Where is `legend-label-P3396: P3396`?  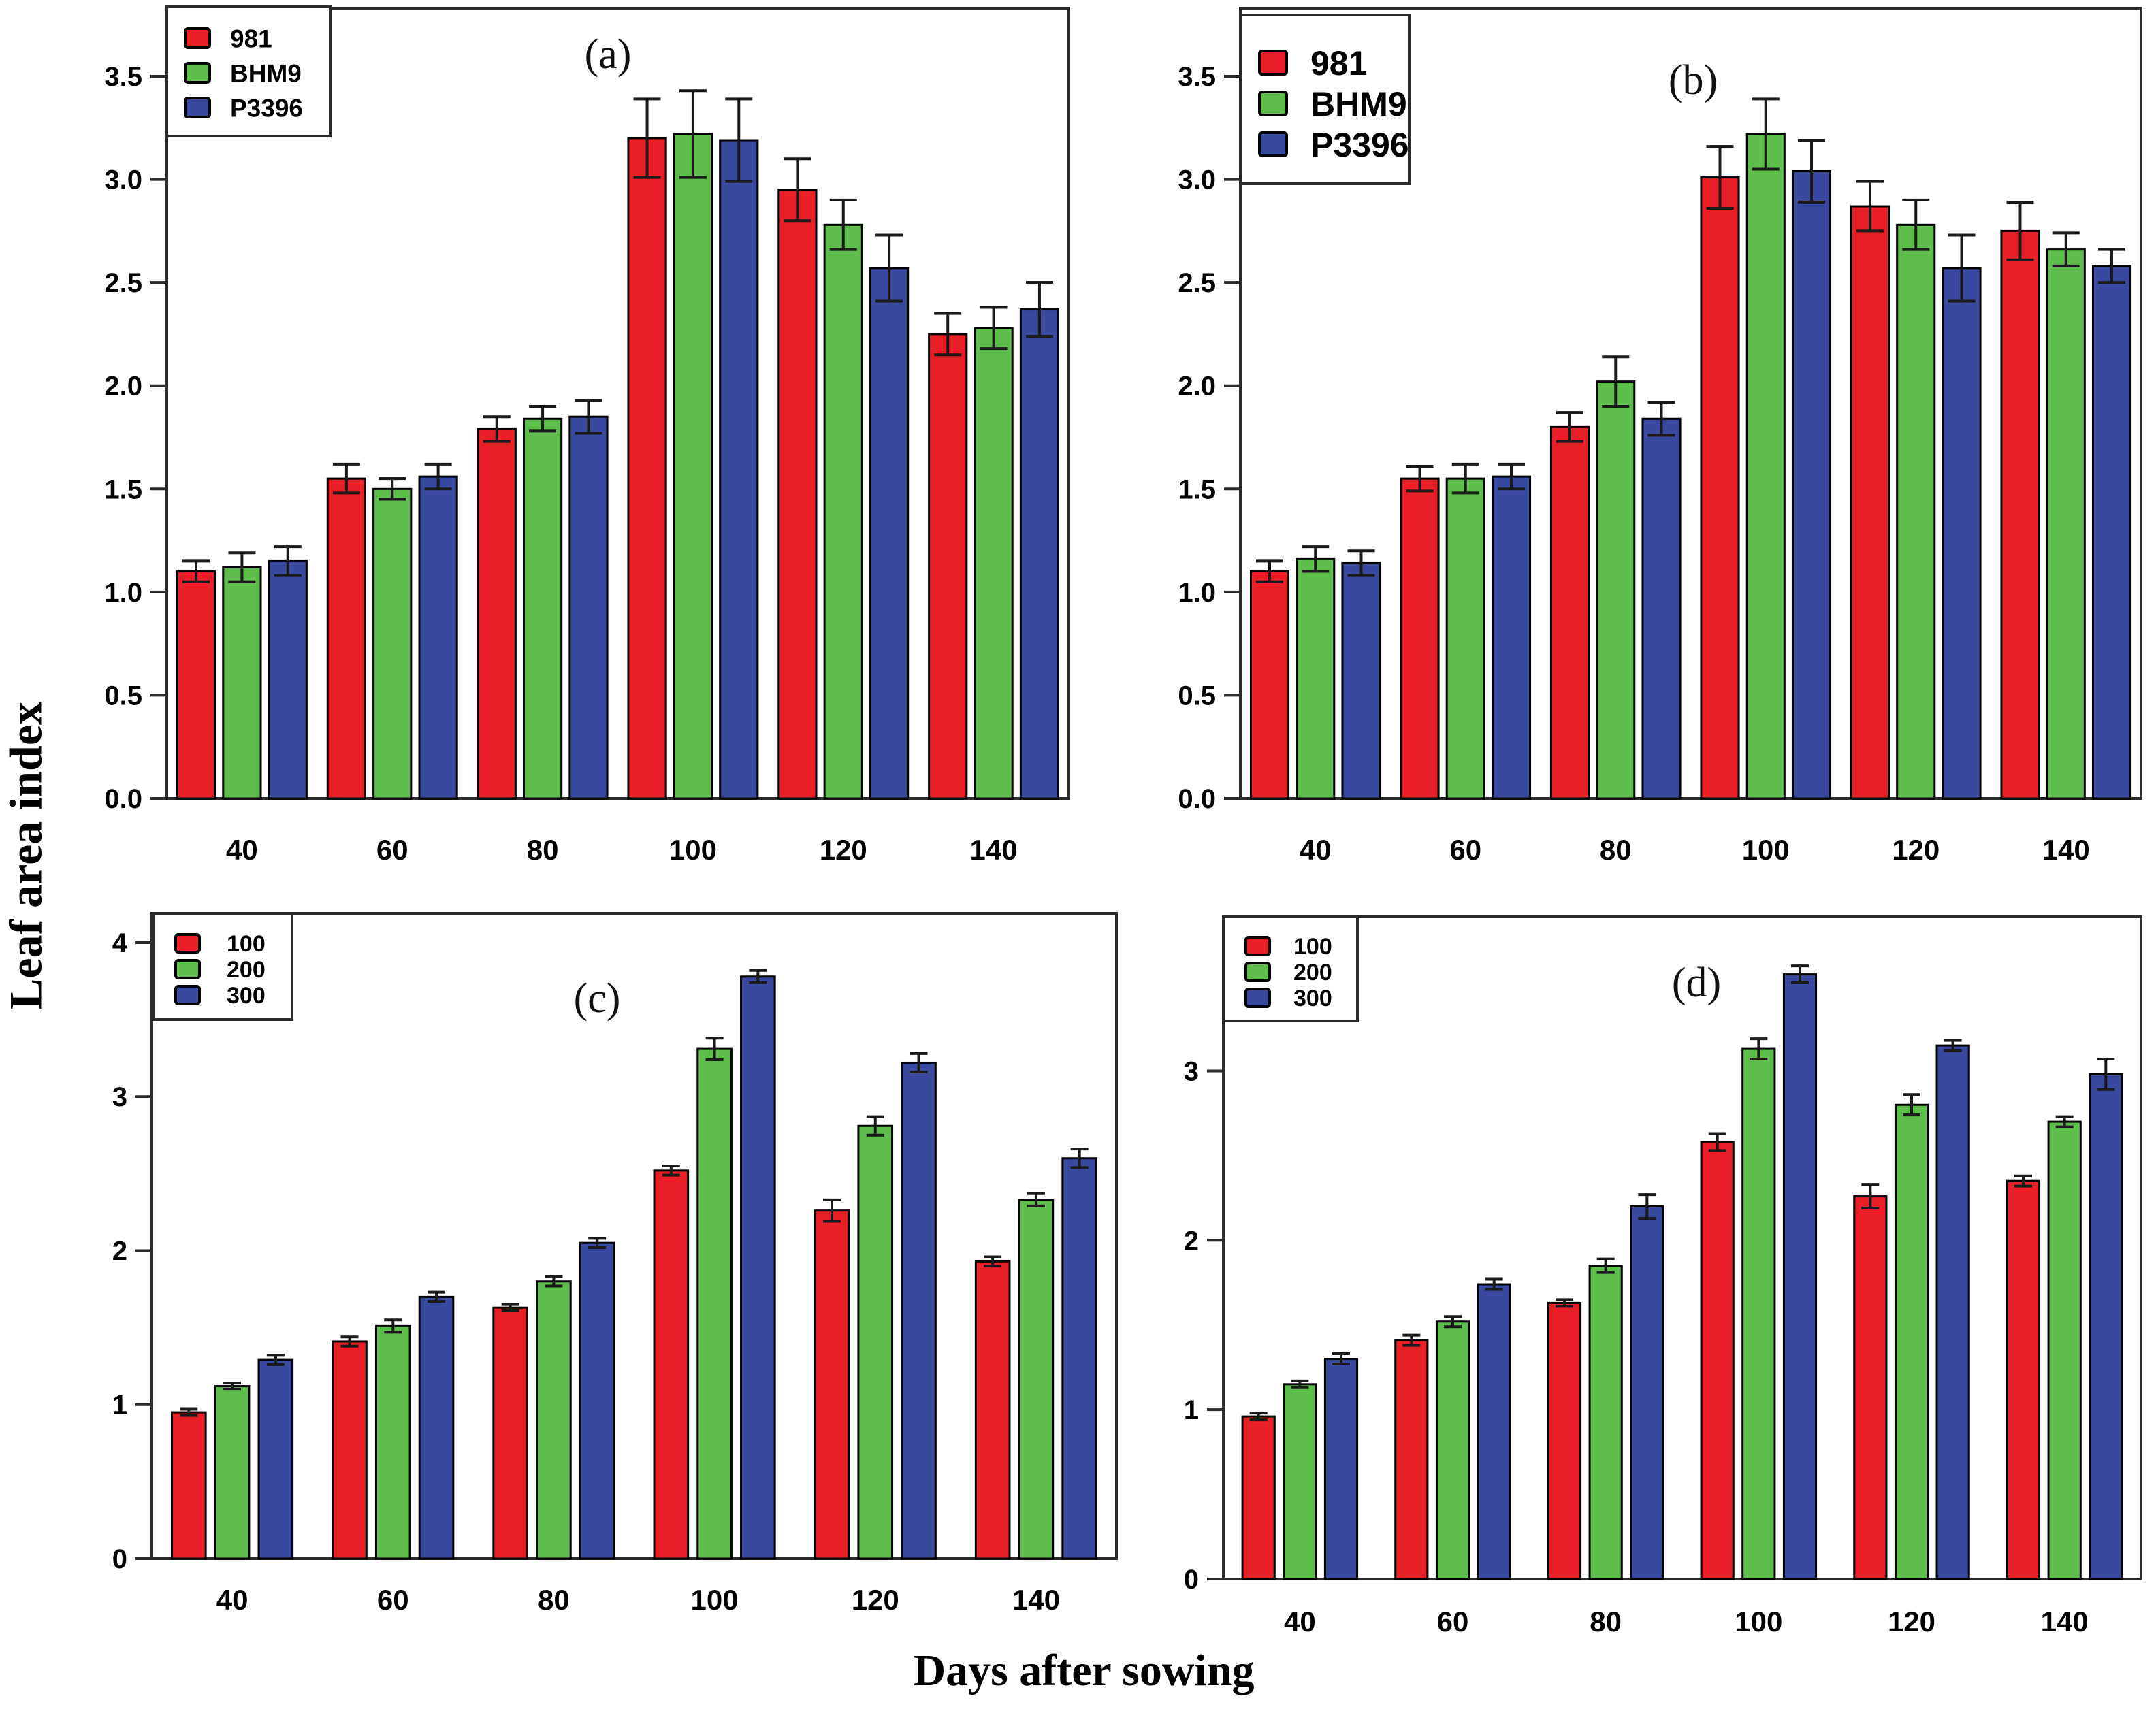
legend-label-P3396: P3396 is located at coordinates (1360, 145).